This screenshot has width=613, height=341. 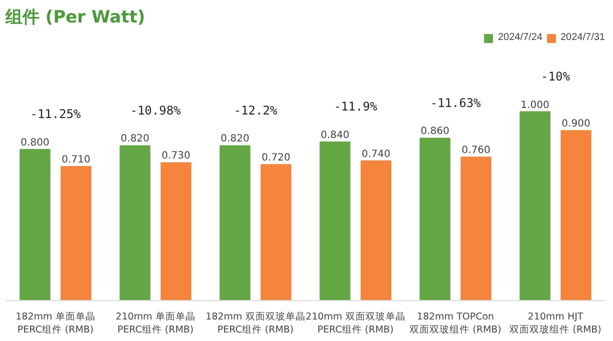 What do you see at coordinates (476, 150) in the screenshot?
I see `text: 0.760` at bounding box center [476, 150].